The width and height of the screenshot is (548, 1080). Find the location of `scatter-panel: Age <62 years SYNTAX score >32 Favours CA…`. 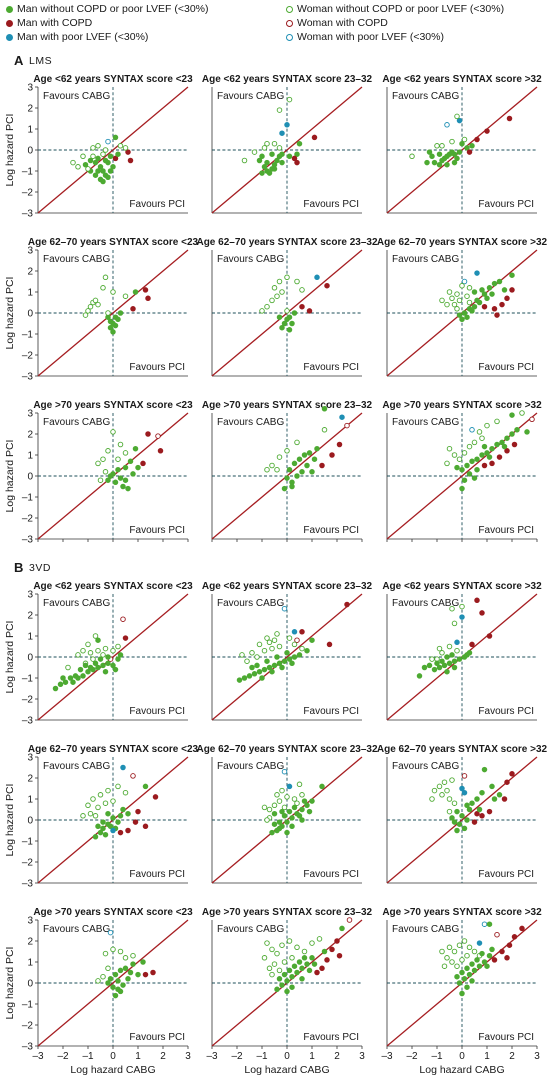

scatter-panel: Age <62 years SYNTAX score >32 Favours CA… is located at coordinates (462, 144).